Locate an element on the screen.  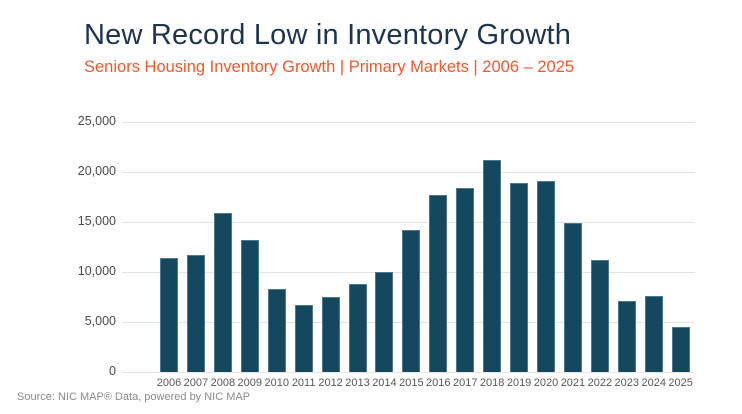
x-tick-label-2020: 2020 is located at coordinates (546, 383).